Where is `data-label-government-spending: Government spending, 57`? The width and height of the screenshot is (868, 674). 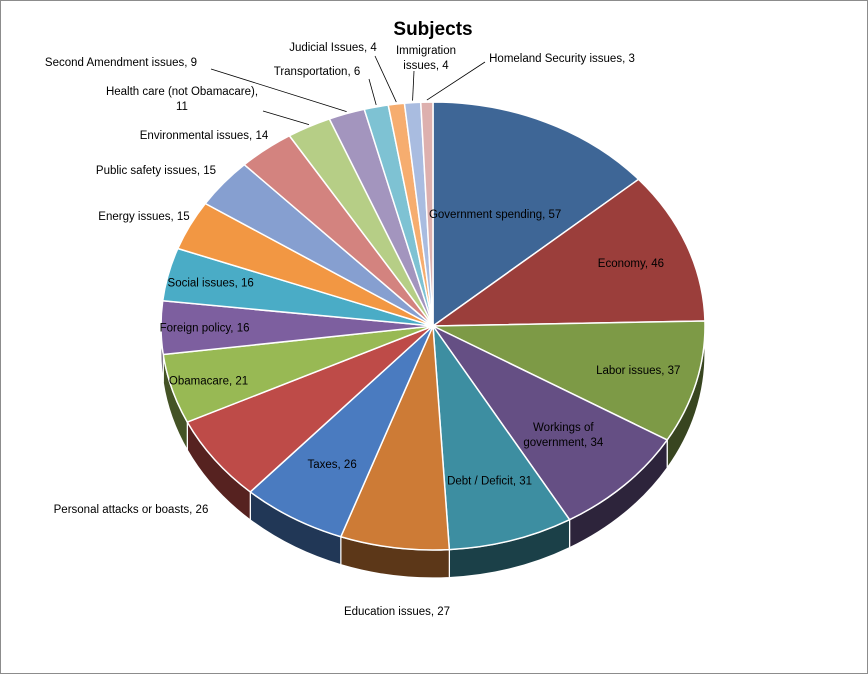
data-label-government-spending: Government spending, 57 is located at coordinates (495, 215).